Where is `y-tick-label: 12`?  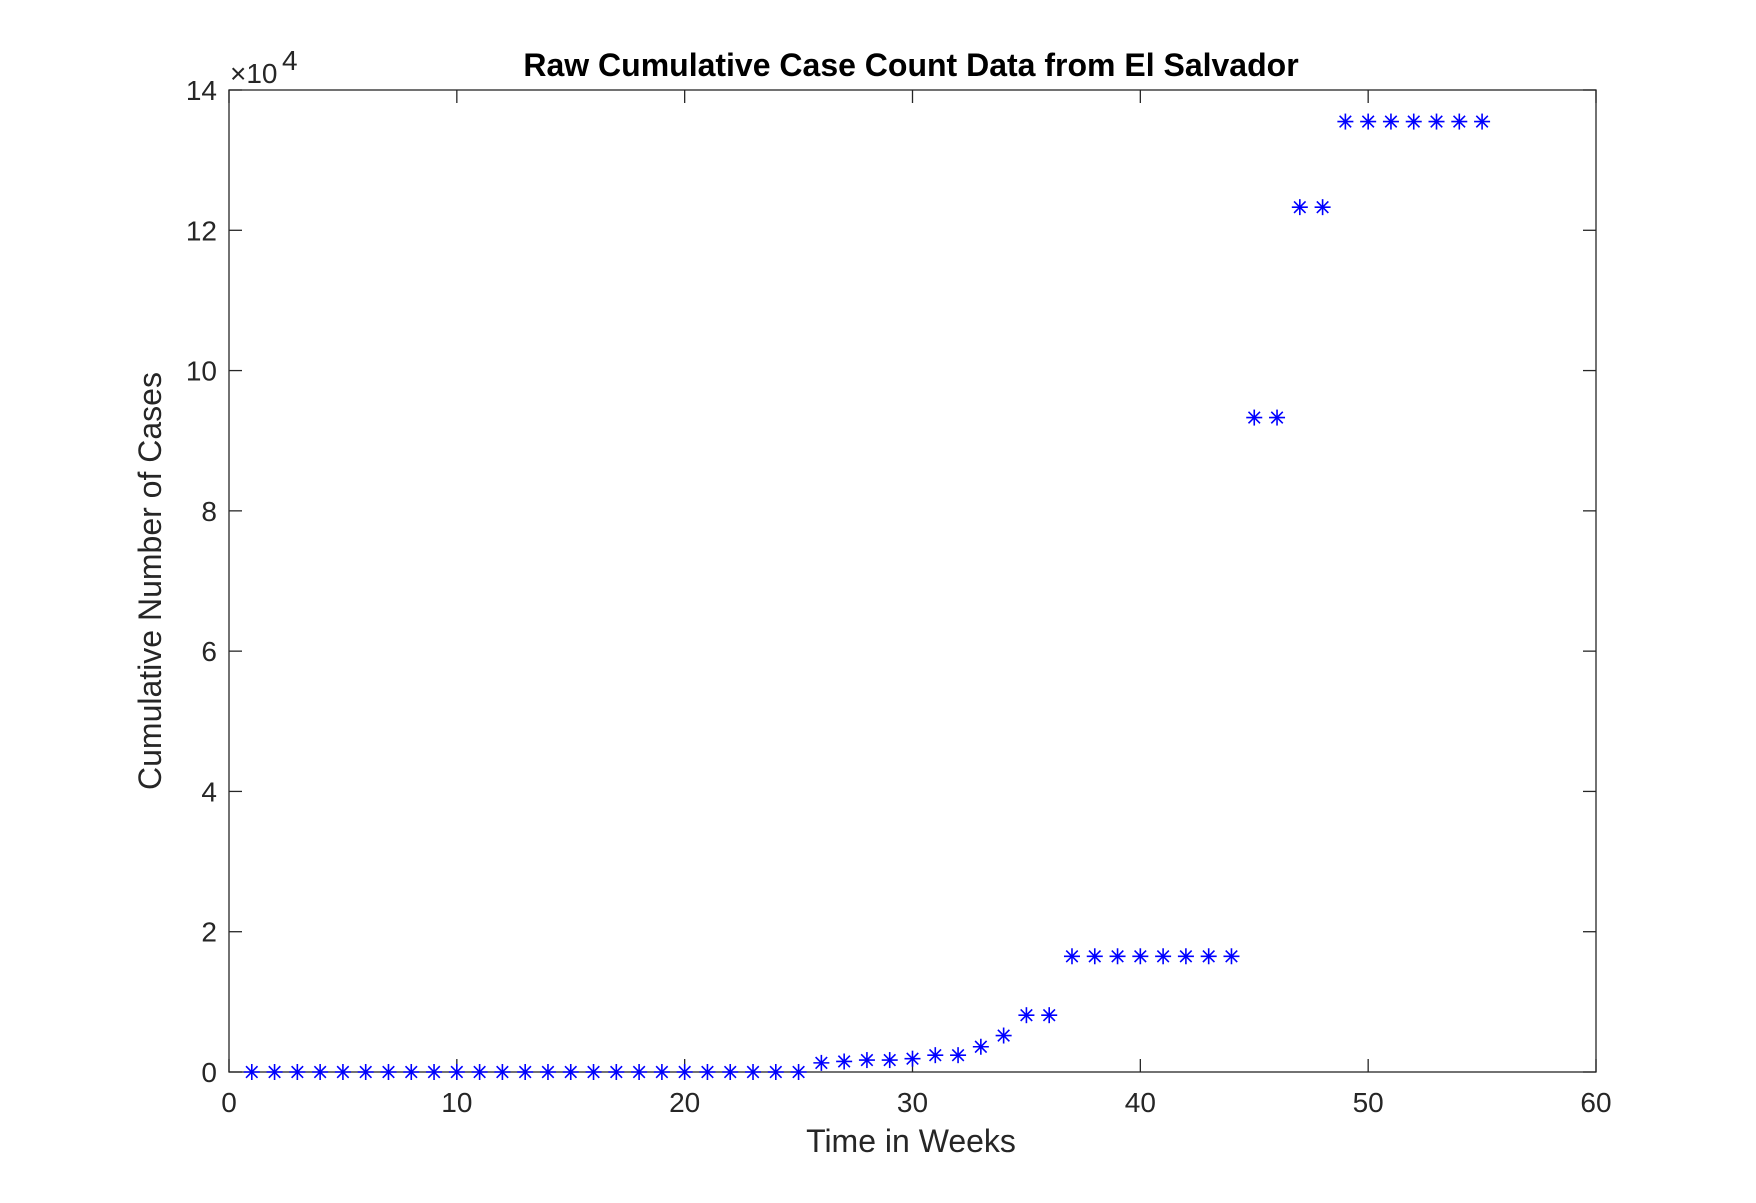
y-tick-label: 12 is located at coordinates (201, 230).